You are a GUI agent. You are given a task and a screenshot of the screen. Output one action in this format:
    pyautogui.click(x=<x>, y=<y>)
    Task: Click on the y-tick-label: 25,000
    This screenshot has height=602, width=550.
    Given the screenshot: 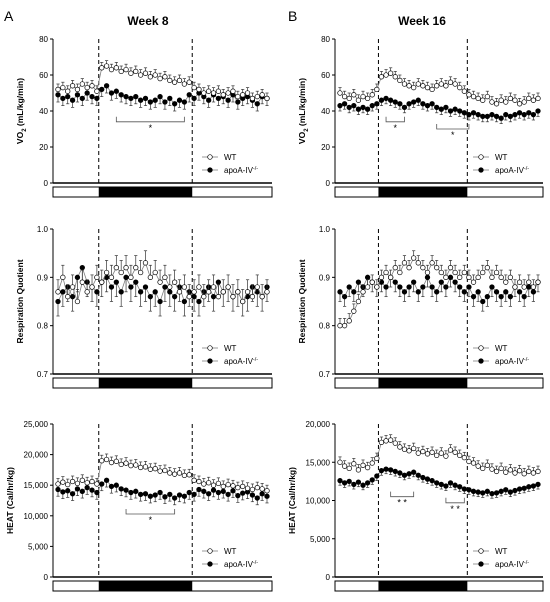 What is the action you would take?
    pyautogui.click(x=36, y=424)
    